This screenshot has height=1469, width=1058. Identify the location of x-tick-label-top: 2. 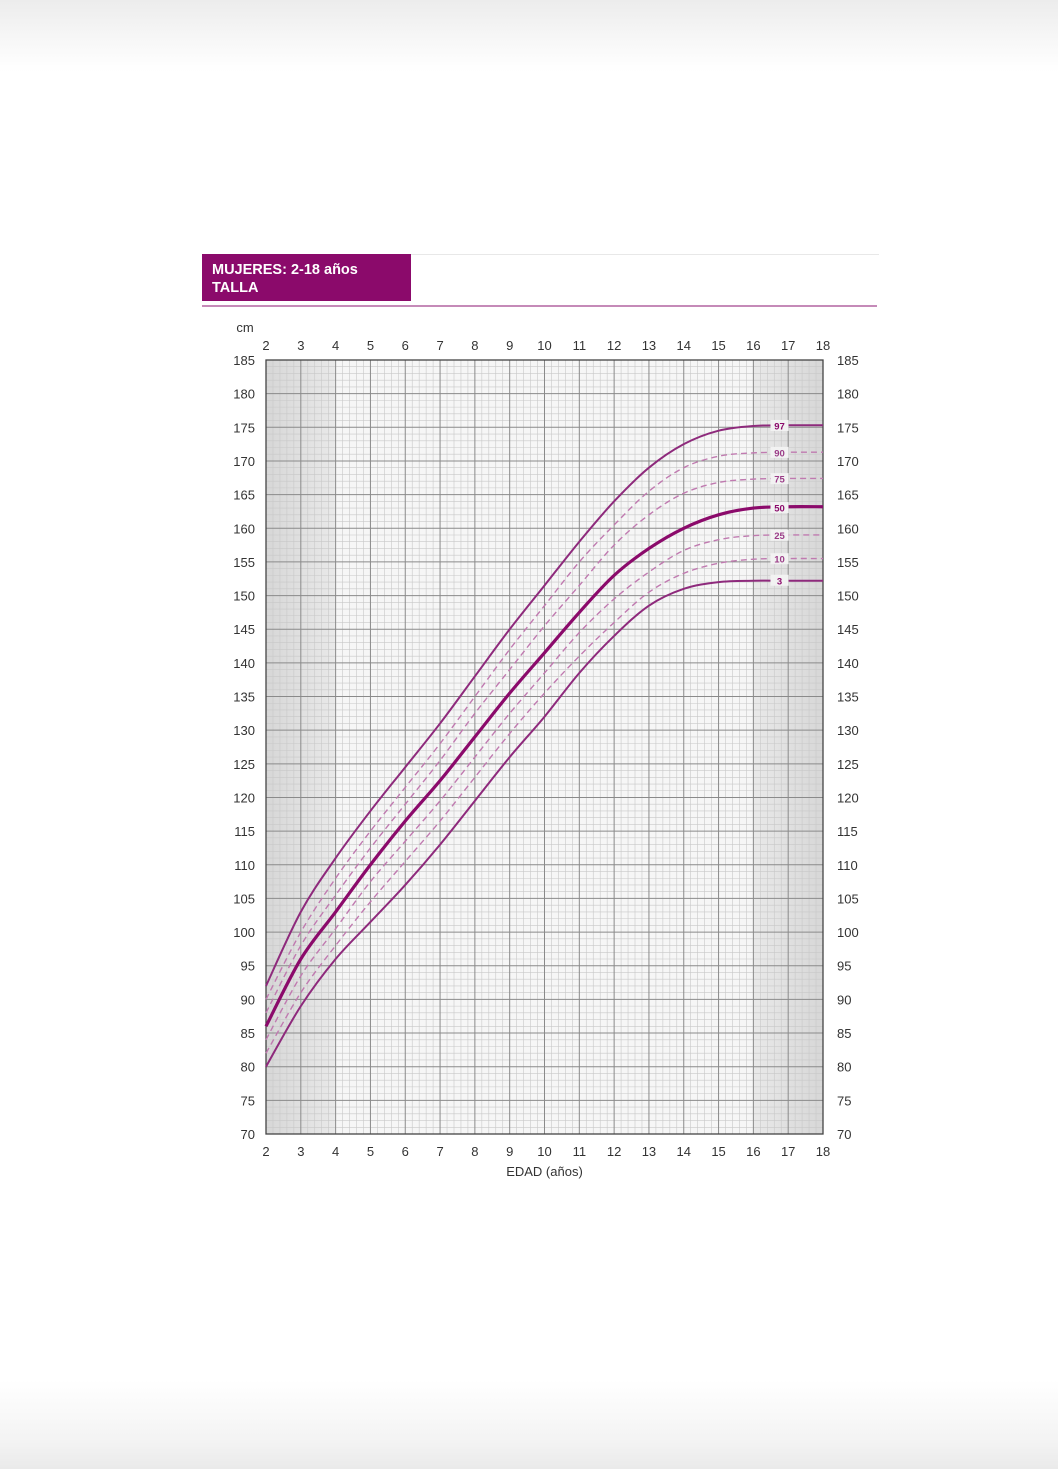
(265, 345).